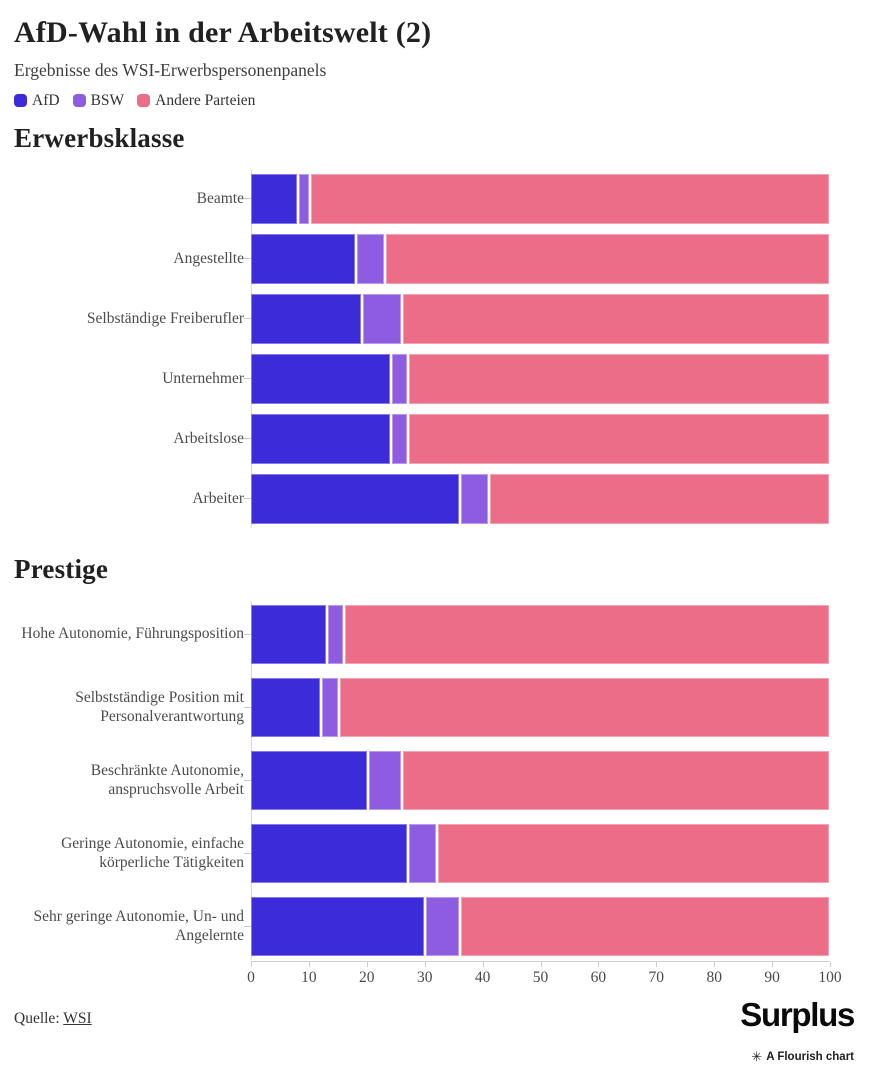 This screenshot has height=1080, width=882. Describe the element at coordinates (309, 977) in the screenshot. I see `axis-tick-label: 10` at that location.